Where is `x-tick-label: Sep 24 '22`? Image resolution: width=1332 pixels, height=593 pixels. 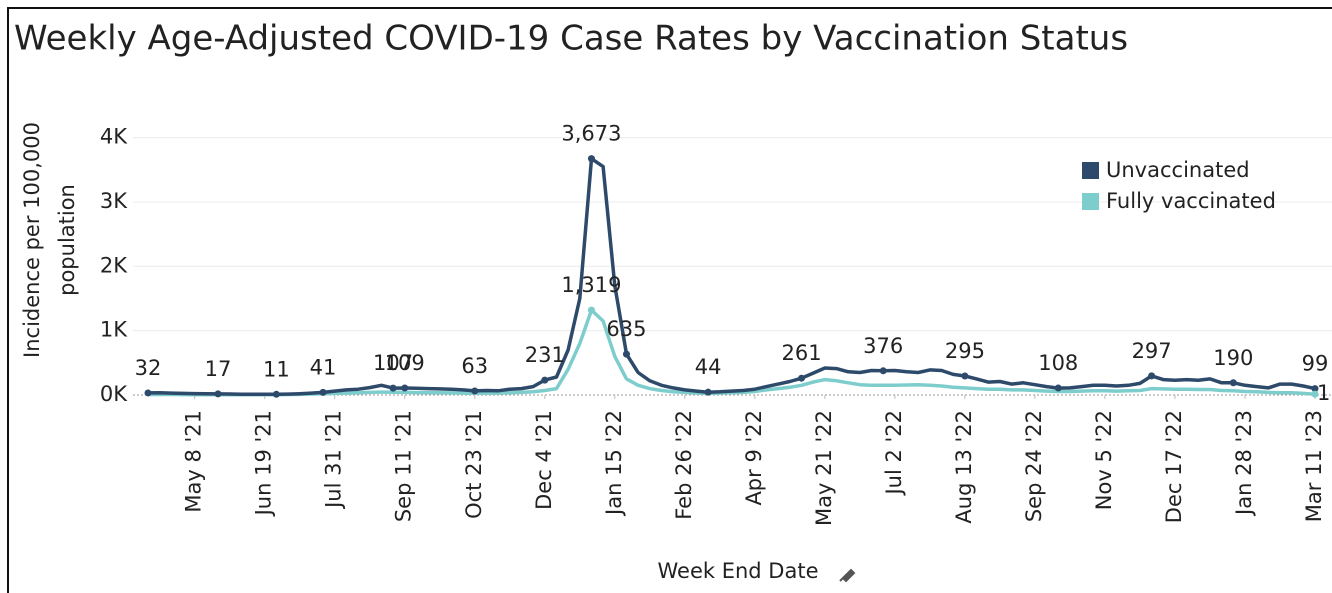 x-tick-label: Sep 24 '22 is located at coordinates (1034, 466).